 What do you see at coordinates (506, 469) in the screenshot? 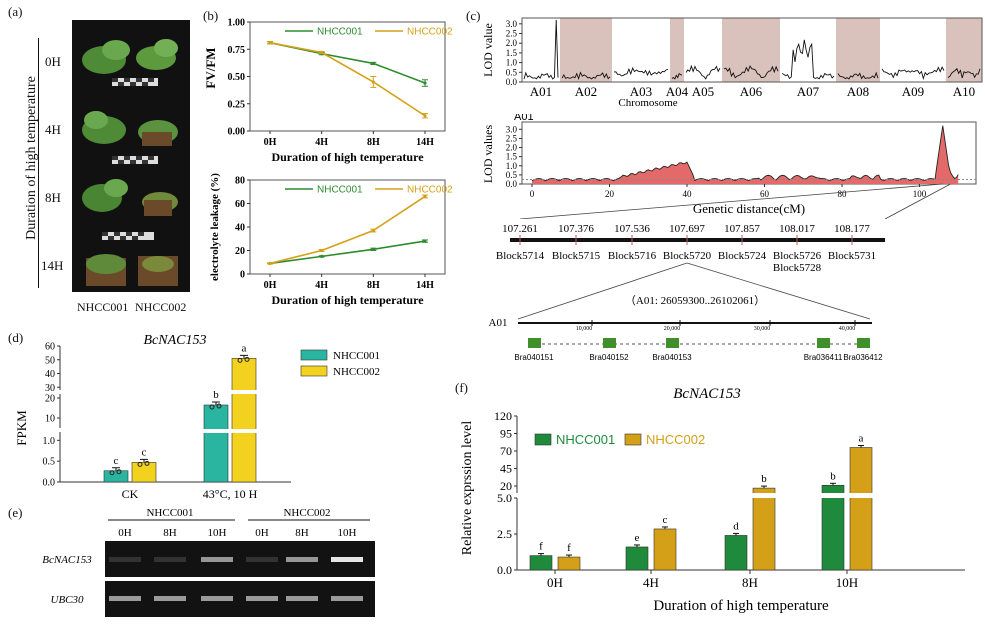
I see `y-tick-label: 45` at bounding box center [506, 469].